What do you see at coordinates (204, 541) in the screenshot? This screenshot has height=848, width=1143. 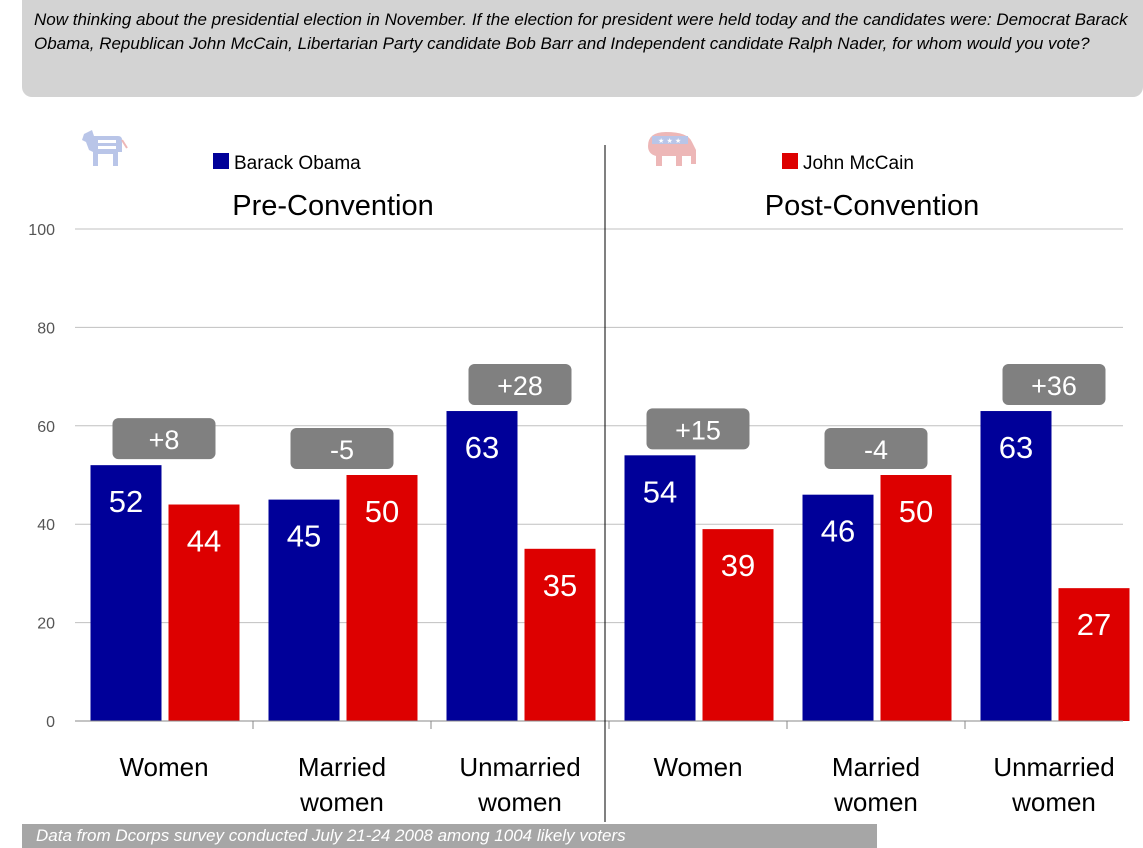 I see `data-label-mccain: 44` at bounding box center [204, 541].